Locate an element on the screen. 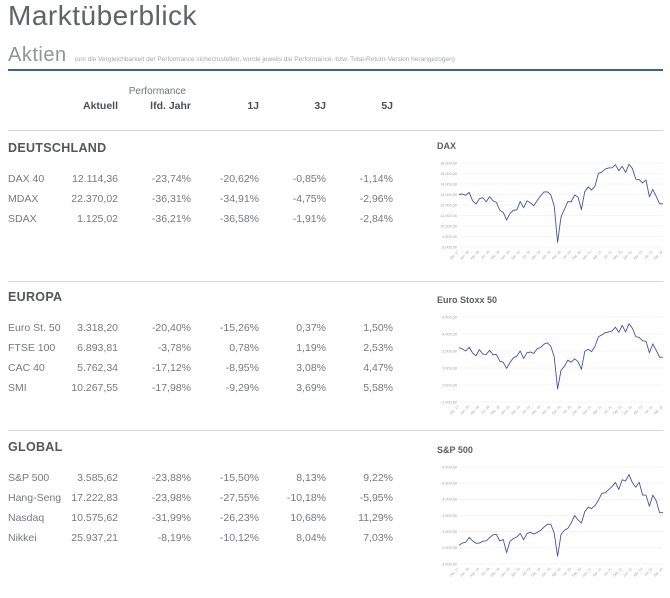 Image resolution: width=670 pixels, height=598 pixels. row-label: SDAX is located at coordinates (22, 219).